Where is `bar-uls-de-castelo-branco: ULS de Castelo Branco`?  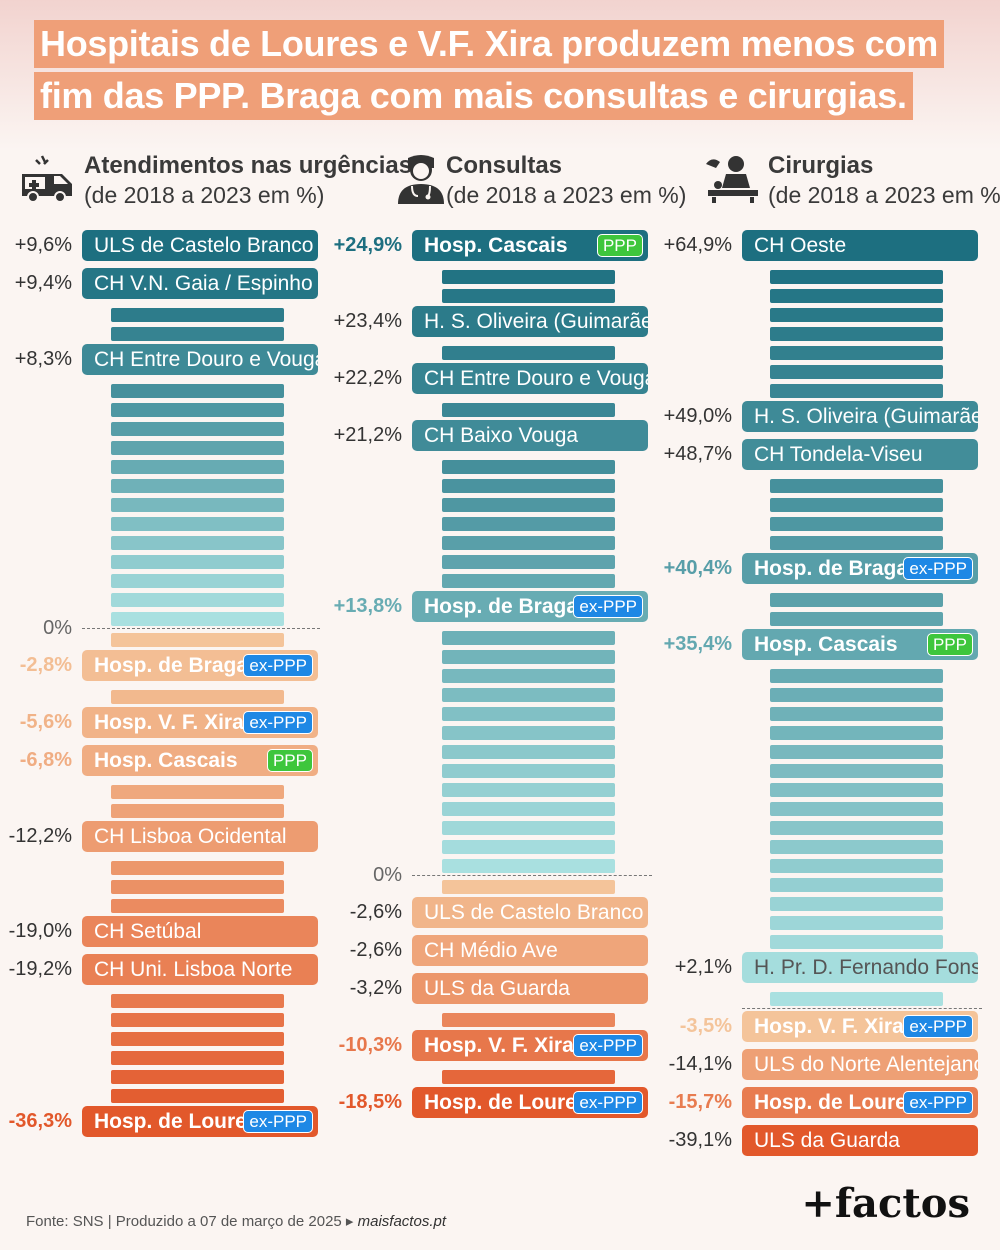 bar-uls-de-castelo-branco: ULS de Castelo Branco is located at coordinates (530, 912).